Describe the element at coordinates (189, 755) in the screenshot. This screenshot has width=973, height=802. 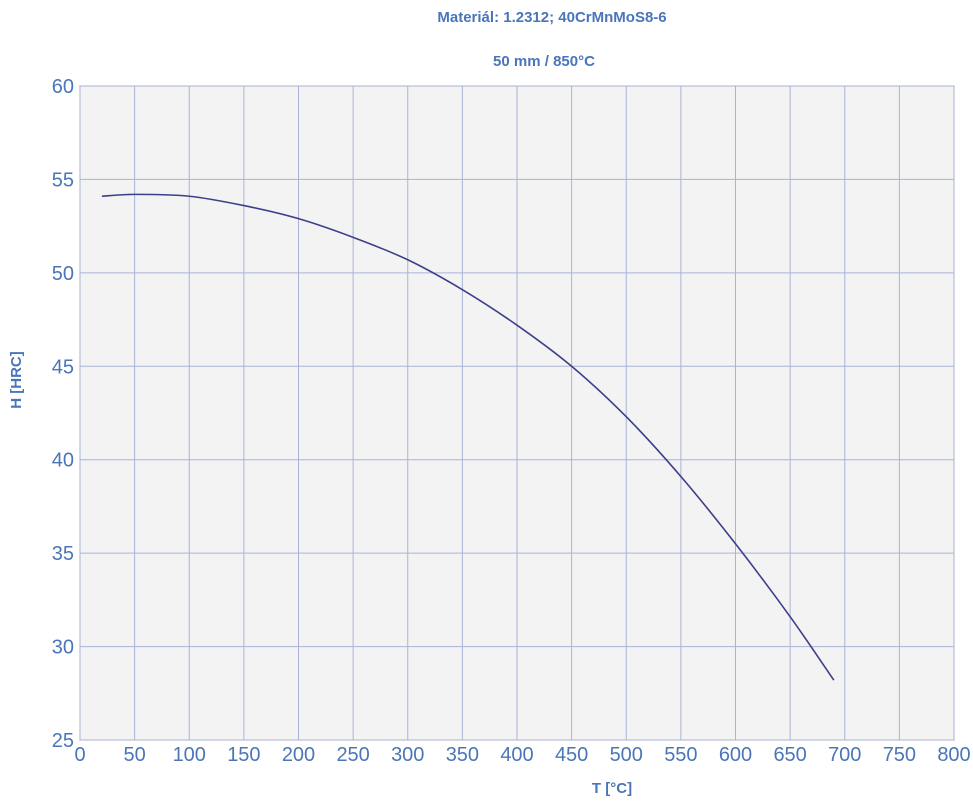
I see `x-tick-label: 100` at that location.